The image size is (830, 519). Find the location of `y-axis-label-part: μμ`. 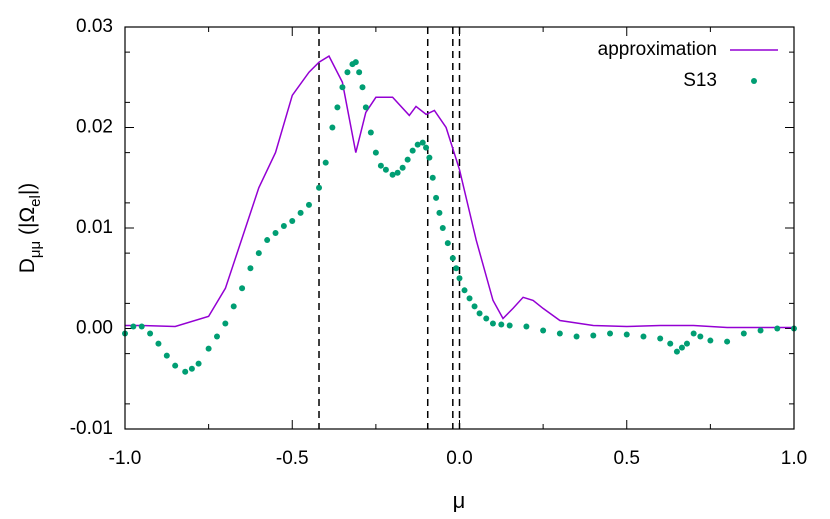

y-axis-label-part: μμ is located at coordinates (35, 249).